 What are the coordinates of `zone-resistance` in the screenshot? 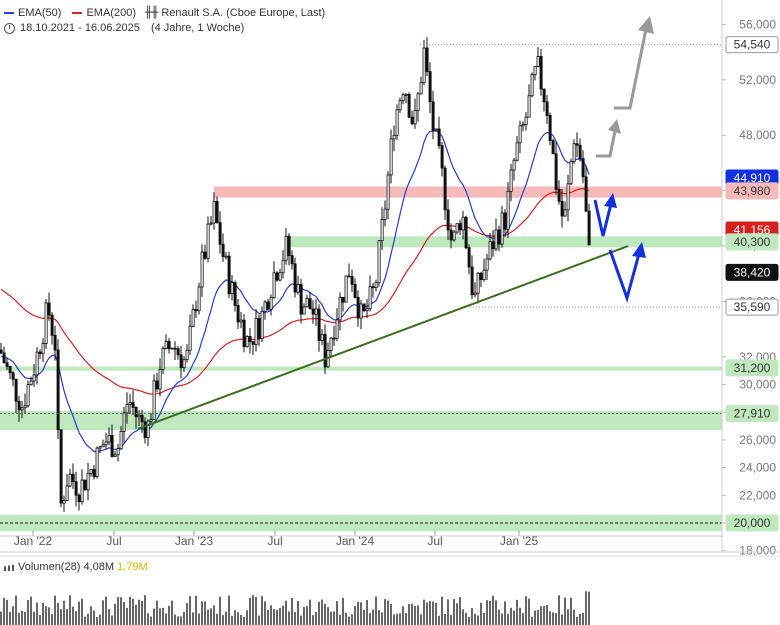 It's located at (468, 192).